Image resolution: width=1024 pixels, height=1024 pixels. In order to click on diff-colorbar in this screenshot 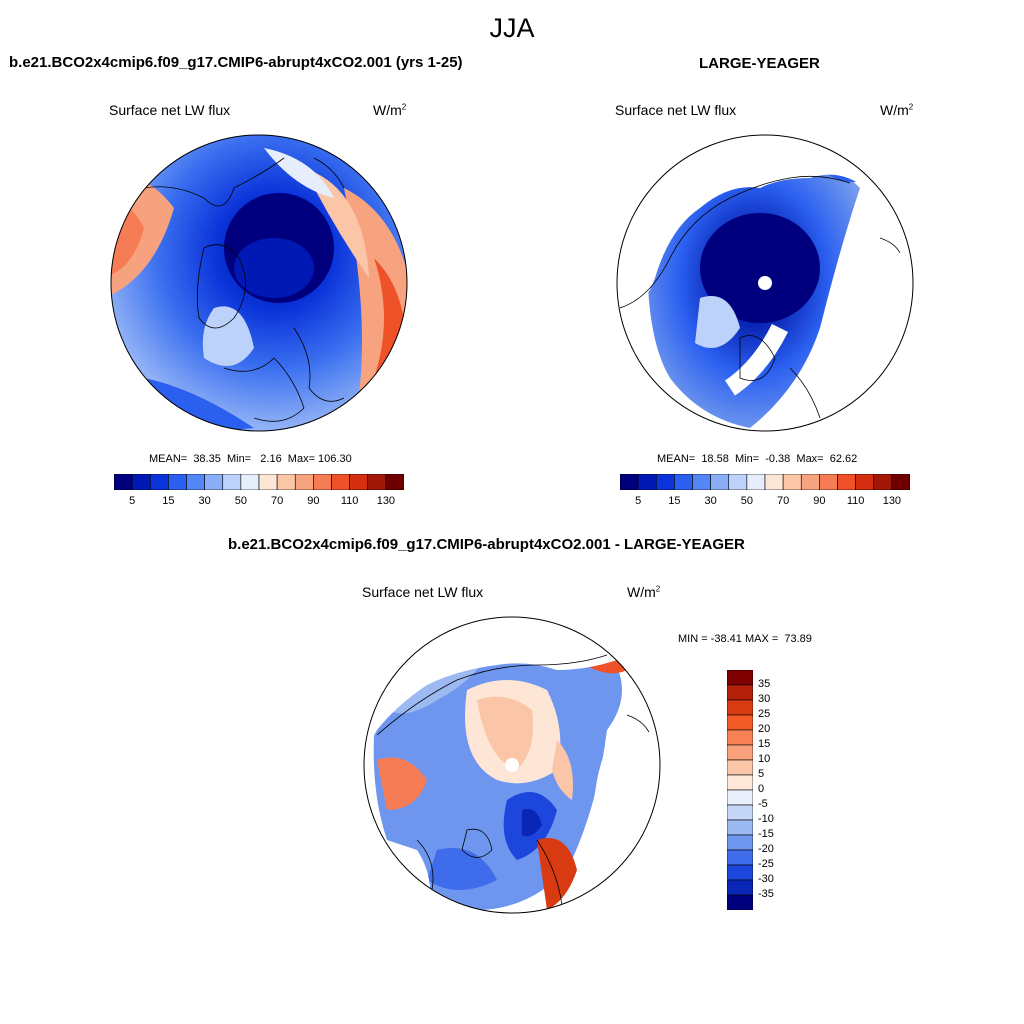, I will do `click(740, 790)`.